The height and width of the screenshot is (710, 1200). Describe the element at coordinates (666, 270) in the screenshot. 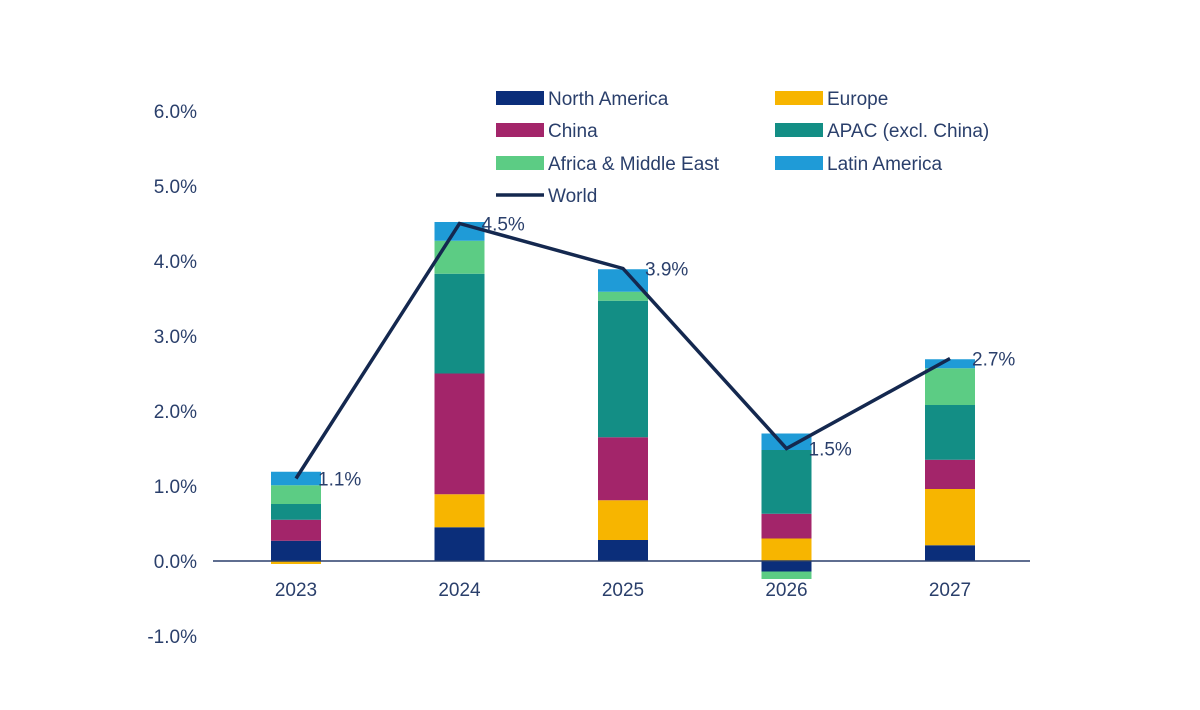

I see `world-data-label: 3.9%` at that location.